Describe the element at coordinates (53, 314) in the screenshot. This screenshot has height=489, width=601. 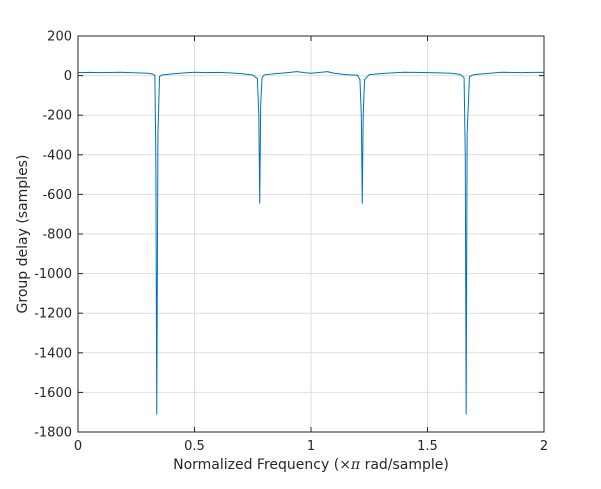
I see `y-tick-label: -1200` at that location.